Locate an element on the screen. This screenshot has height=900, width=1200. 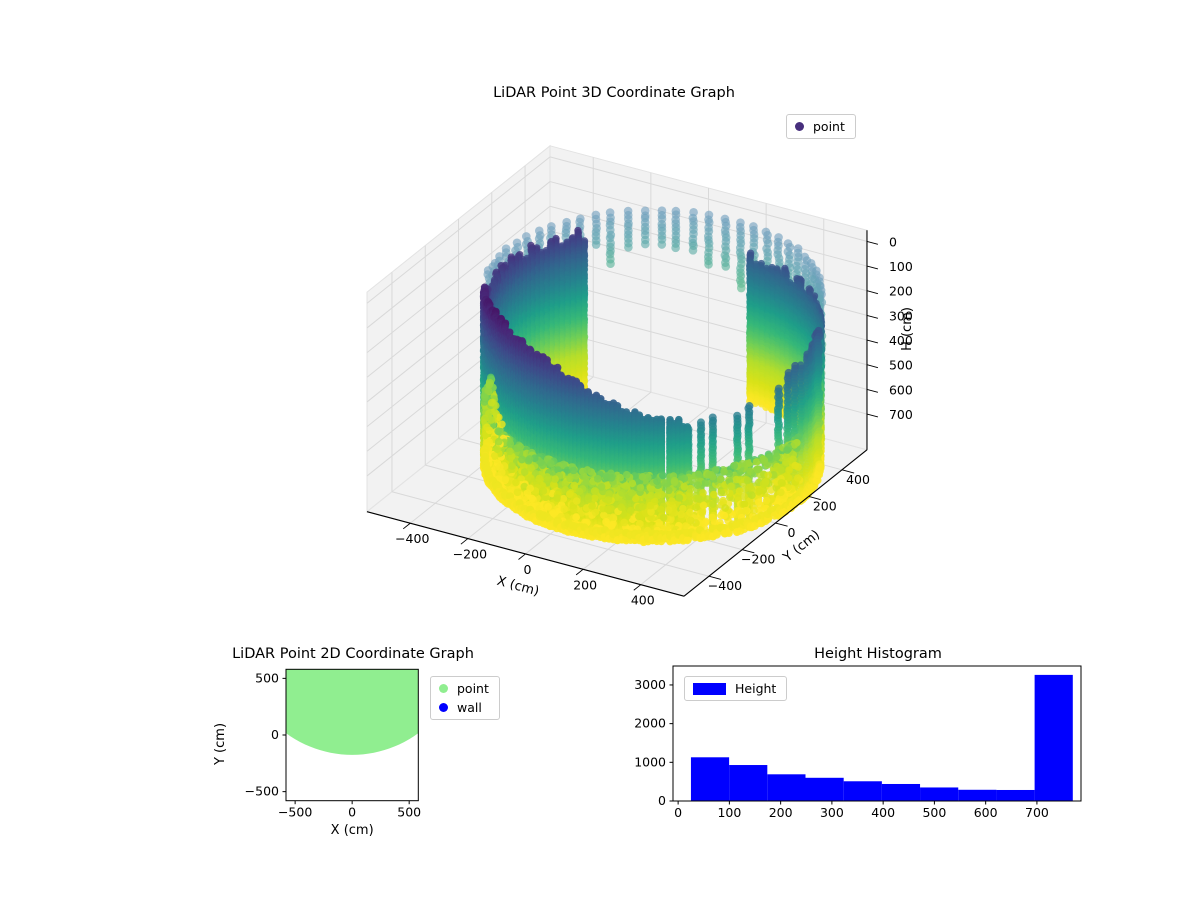
legend-item-height: Height is located at coordinates (734, 688).